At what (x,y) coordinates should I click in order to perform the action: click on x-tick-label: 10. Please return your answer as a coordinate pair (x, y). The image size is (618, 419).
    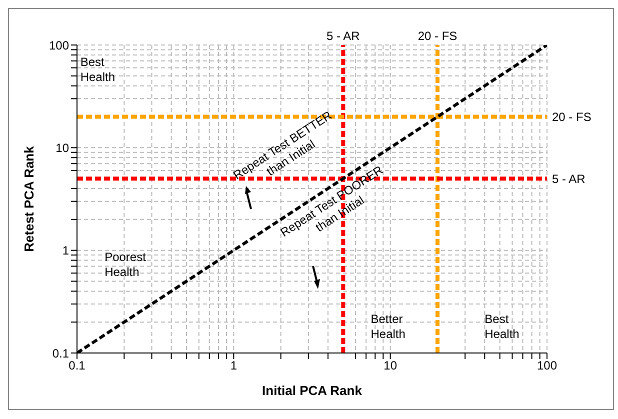
    Looking at the image, I should click on (391, 365).